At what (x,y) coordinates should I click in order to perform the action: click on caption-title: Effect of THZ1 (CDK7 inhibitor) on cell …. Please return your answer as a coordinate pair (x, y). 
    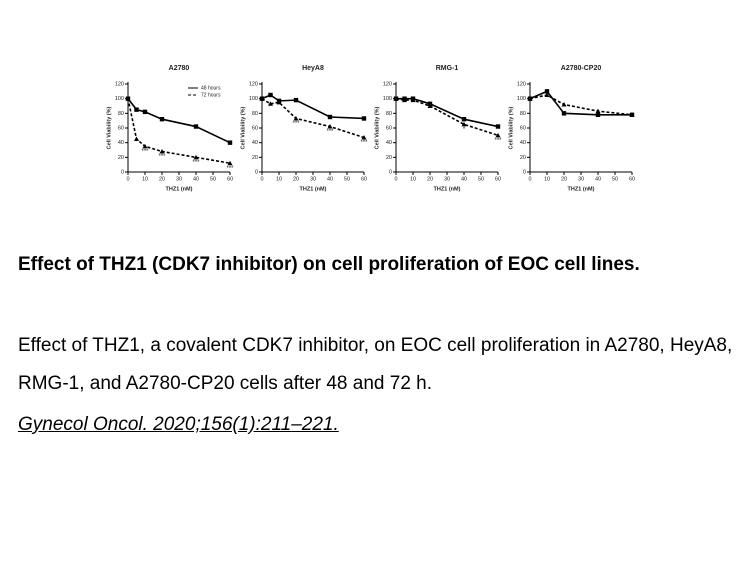
    Looking at the image, I should click on (329, 264).